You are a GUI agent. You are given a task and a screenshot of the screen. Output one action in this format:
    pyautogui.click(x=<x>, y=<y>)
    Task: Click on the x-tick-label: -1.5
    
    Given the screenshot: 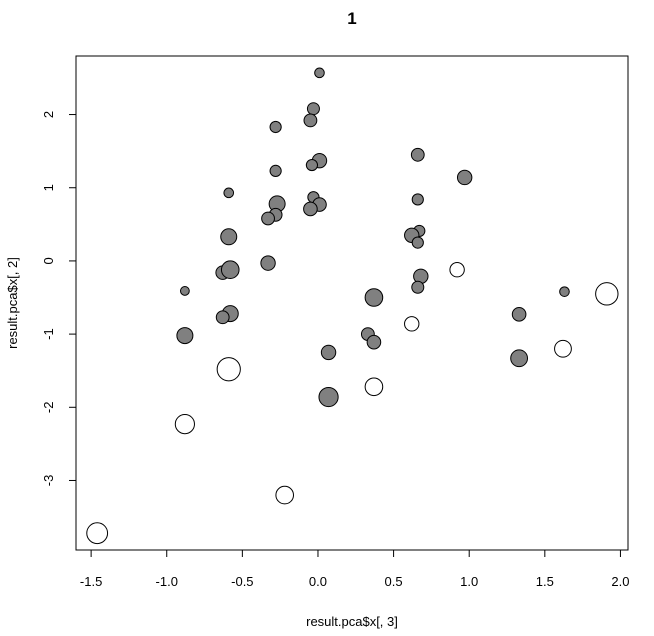 What is the action you would take?
    pyautogui.click(x=91, y=581)
    